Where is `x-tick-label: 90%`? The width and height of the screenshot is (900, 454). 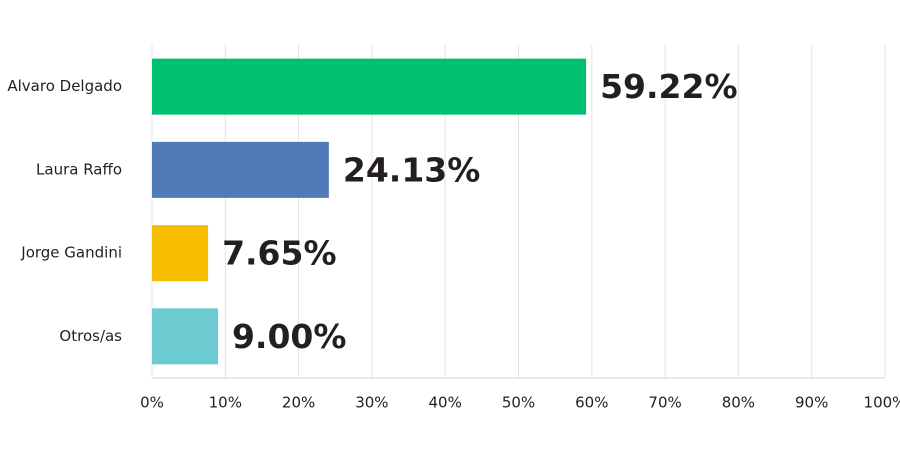 x-tick-label: 90% is located at coordinates (811, 403).